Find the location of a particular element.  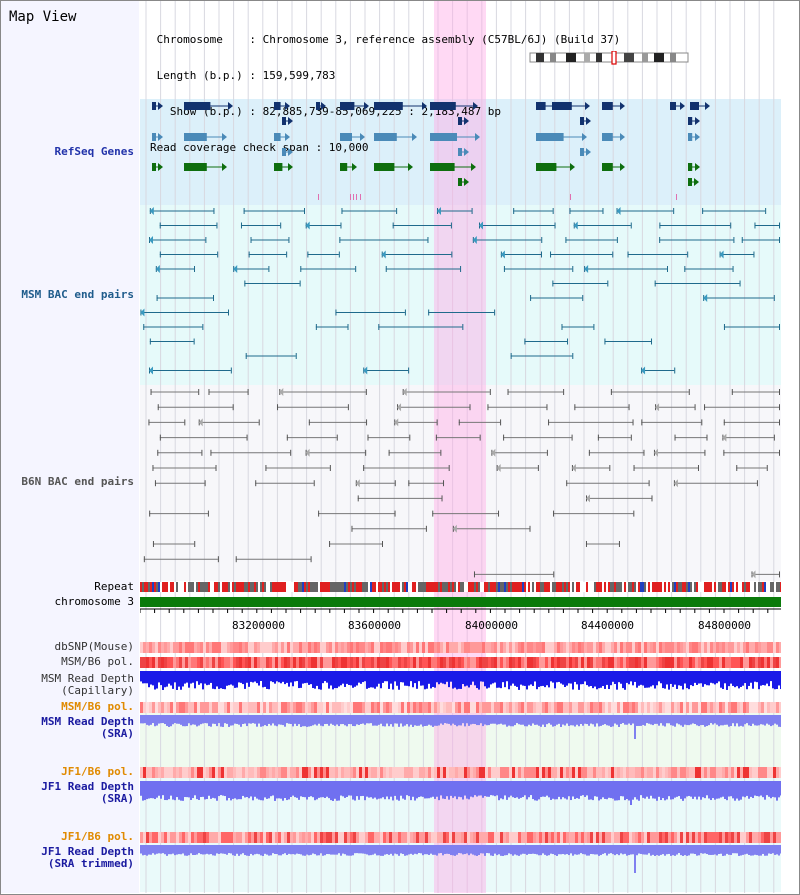

gene-strand-arrow is located at coordinates (160, 137).